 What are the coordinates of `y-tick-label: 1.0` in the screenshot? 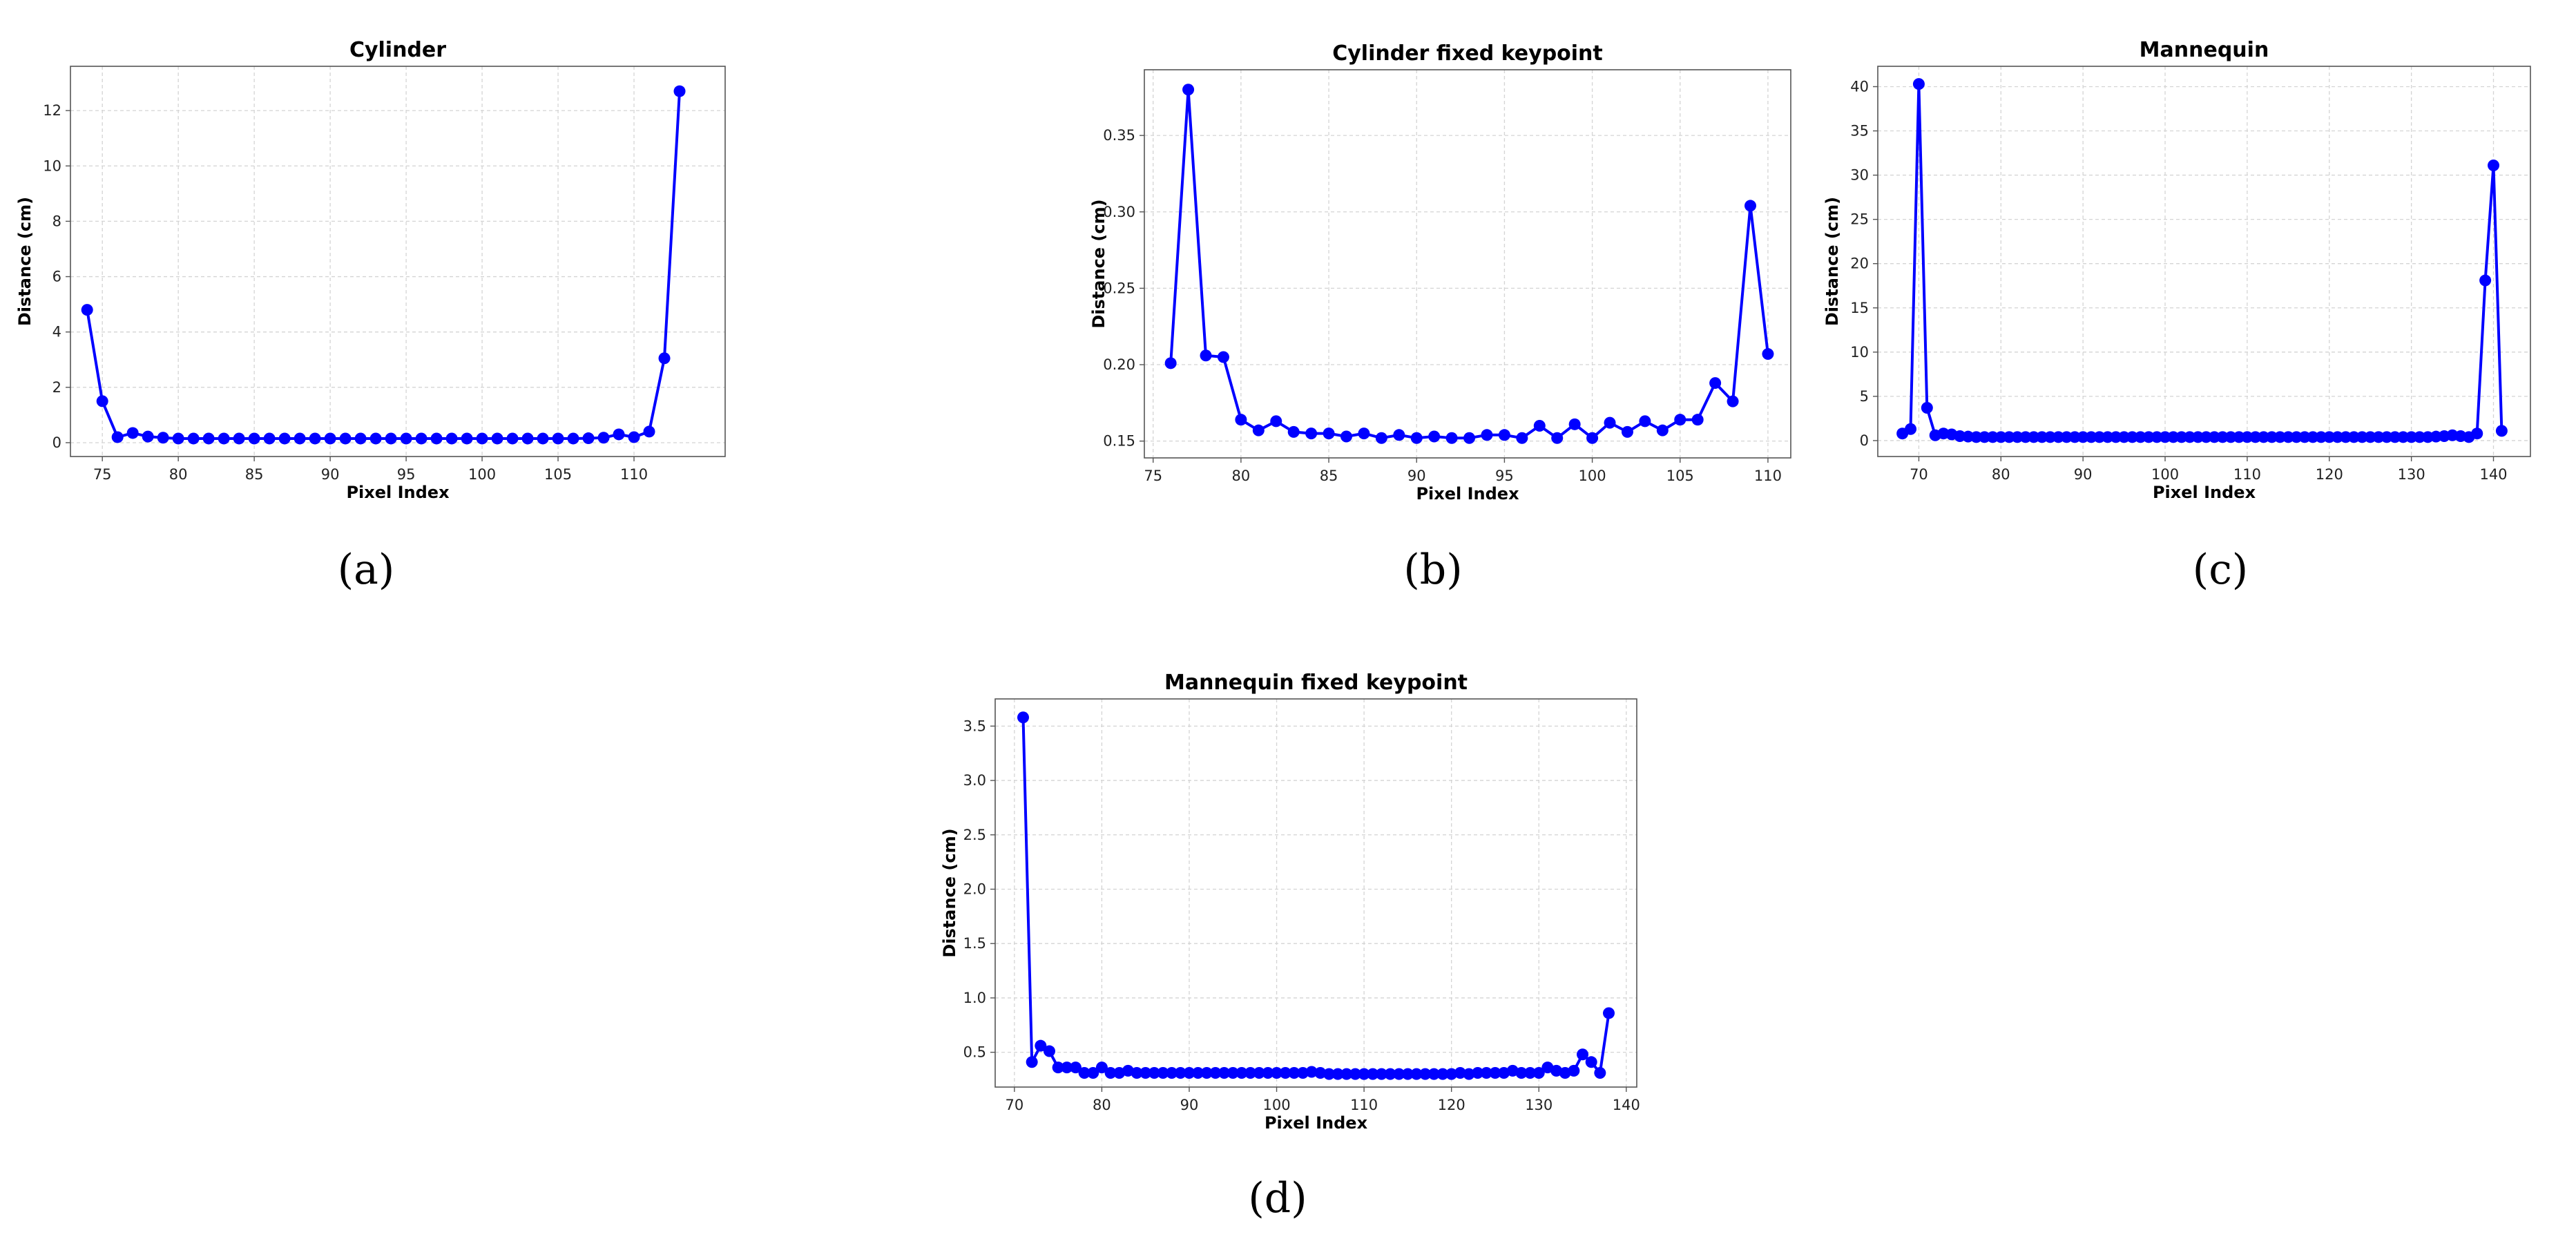 It's located at (974, 998).